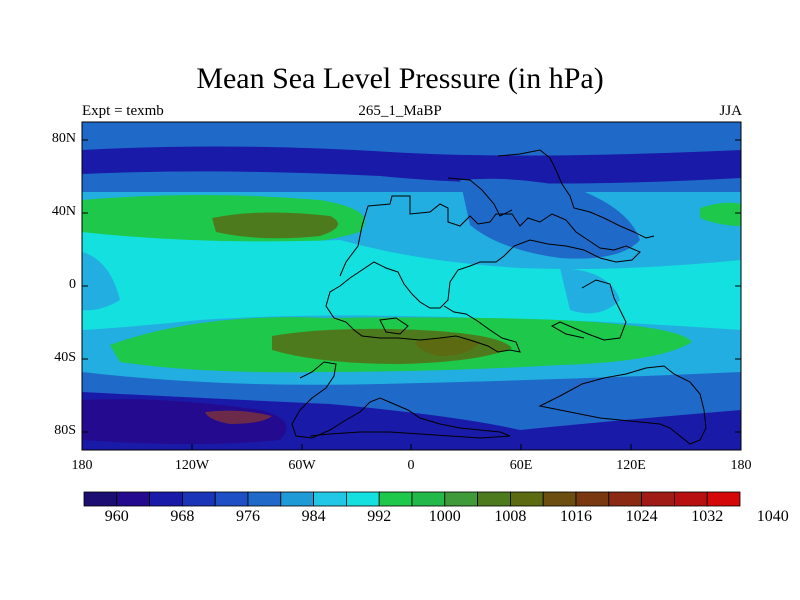 This screenshot has height=600, width=800. Describe the element at coordinates (182, 516) in the screenshot. I see `colorbar-label: 968` at that location.